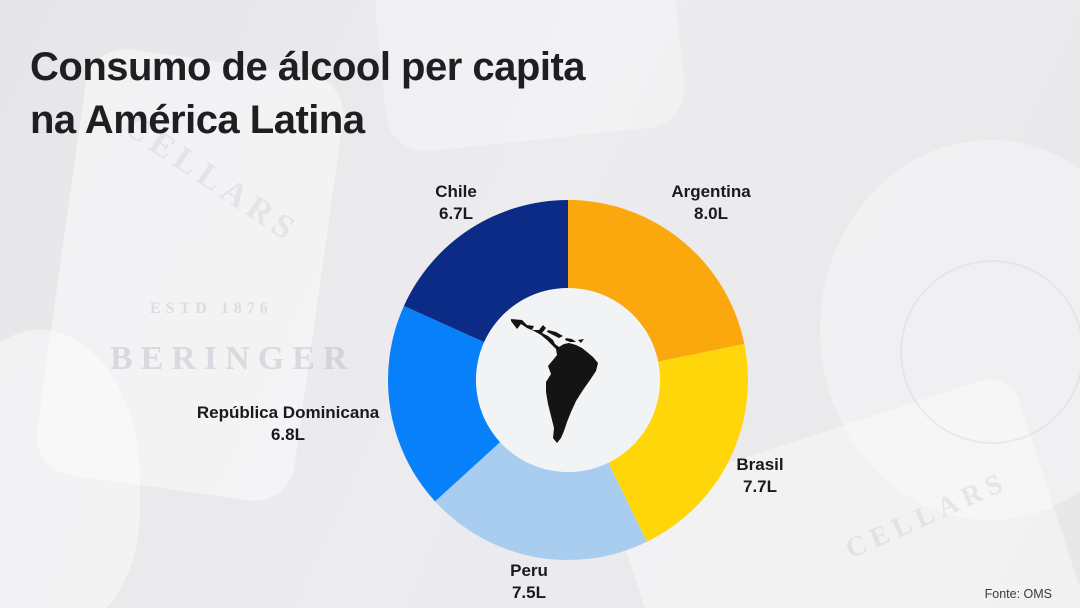 The height and width of the screenshot is (608, 1080). I want to click on segment-country: Brasil, so click(760, 464).